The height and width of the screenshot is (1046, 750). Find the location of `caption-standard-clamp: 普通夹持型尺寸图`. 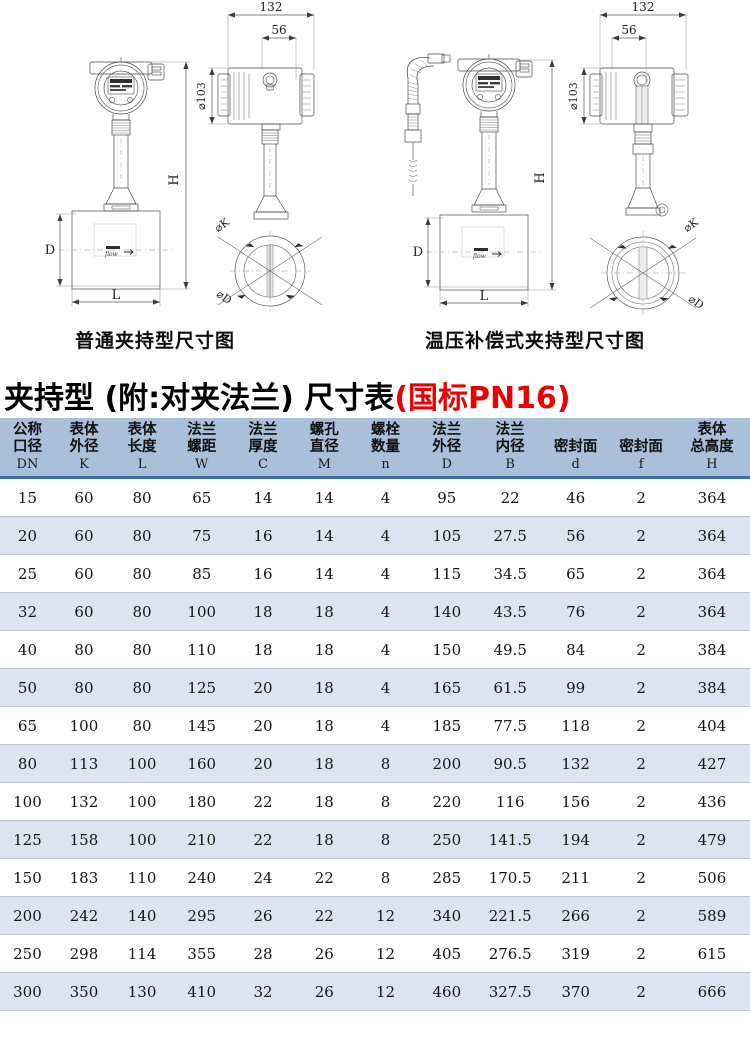

caption-standard-clamp: 普通夹持型尺寸图 is located at coordinates (155, 341).